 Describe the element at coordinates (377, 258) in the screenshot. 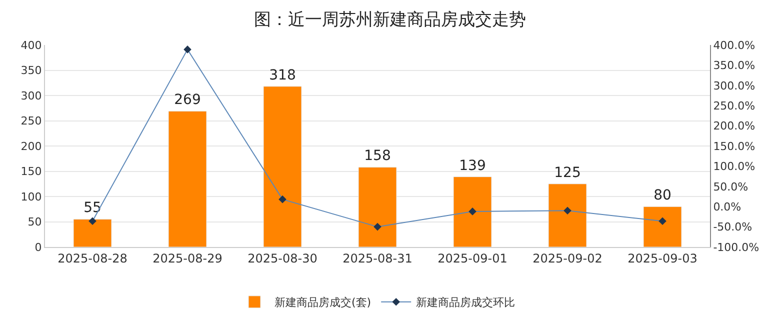

I see `x-tick-label: 2025-08-31` at that location.